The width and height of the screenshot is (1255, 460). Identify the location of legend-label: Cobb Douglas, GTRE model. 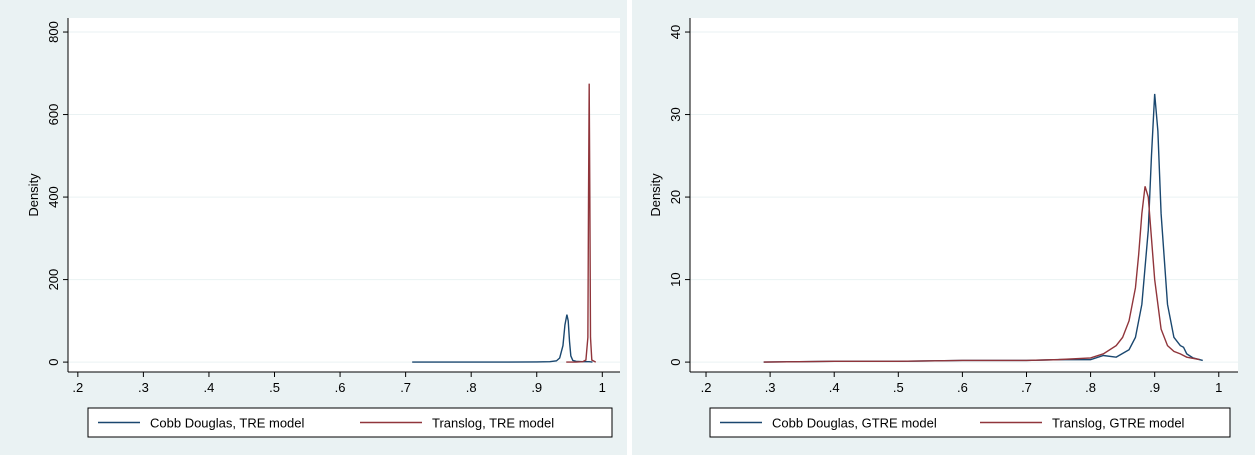
(854, 423).